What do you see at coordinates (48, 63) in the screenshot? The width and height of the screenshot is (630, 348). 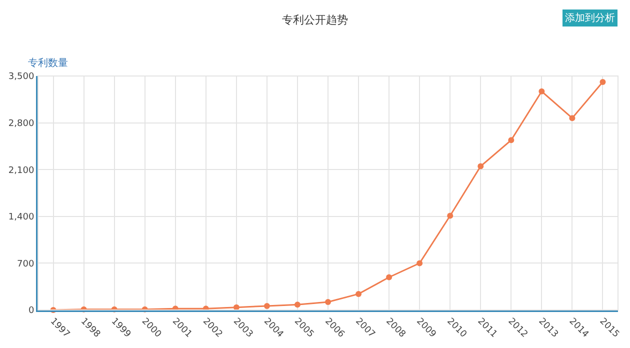 I see `y-axis-title: 专利数量` at bounding box center [48, 63].